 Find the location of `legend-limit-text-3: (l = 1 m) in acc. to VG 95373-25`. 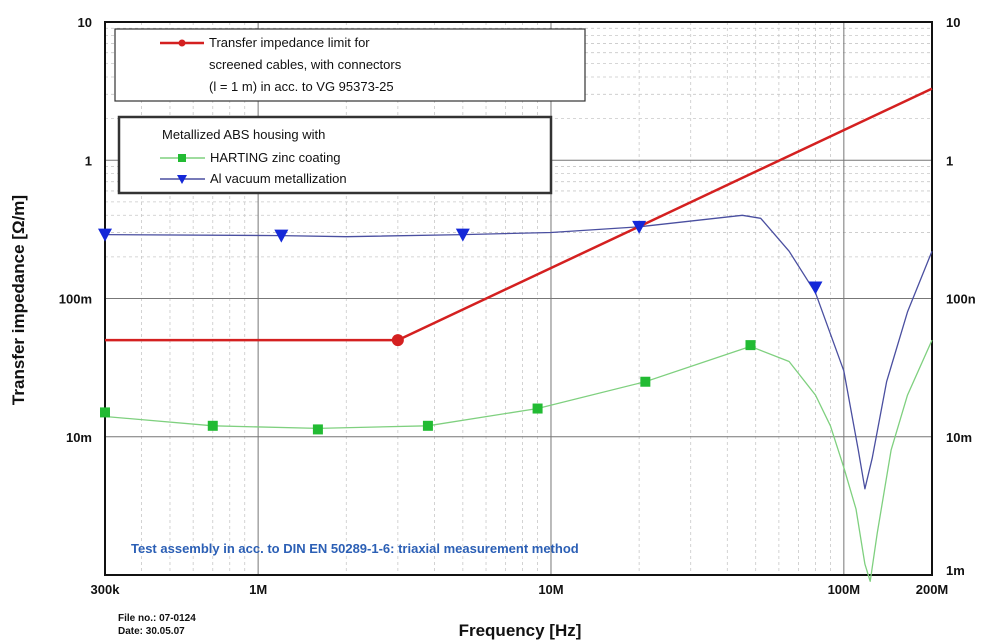

legend-limit-text-3: (l = 1 m) in acc. to VG 95373-25 is located at coordinates (301, 86).